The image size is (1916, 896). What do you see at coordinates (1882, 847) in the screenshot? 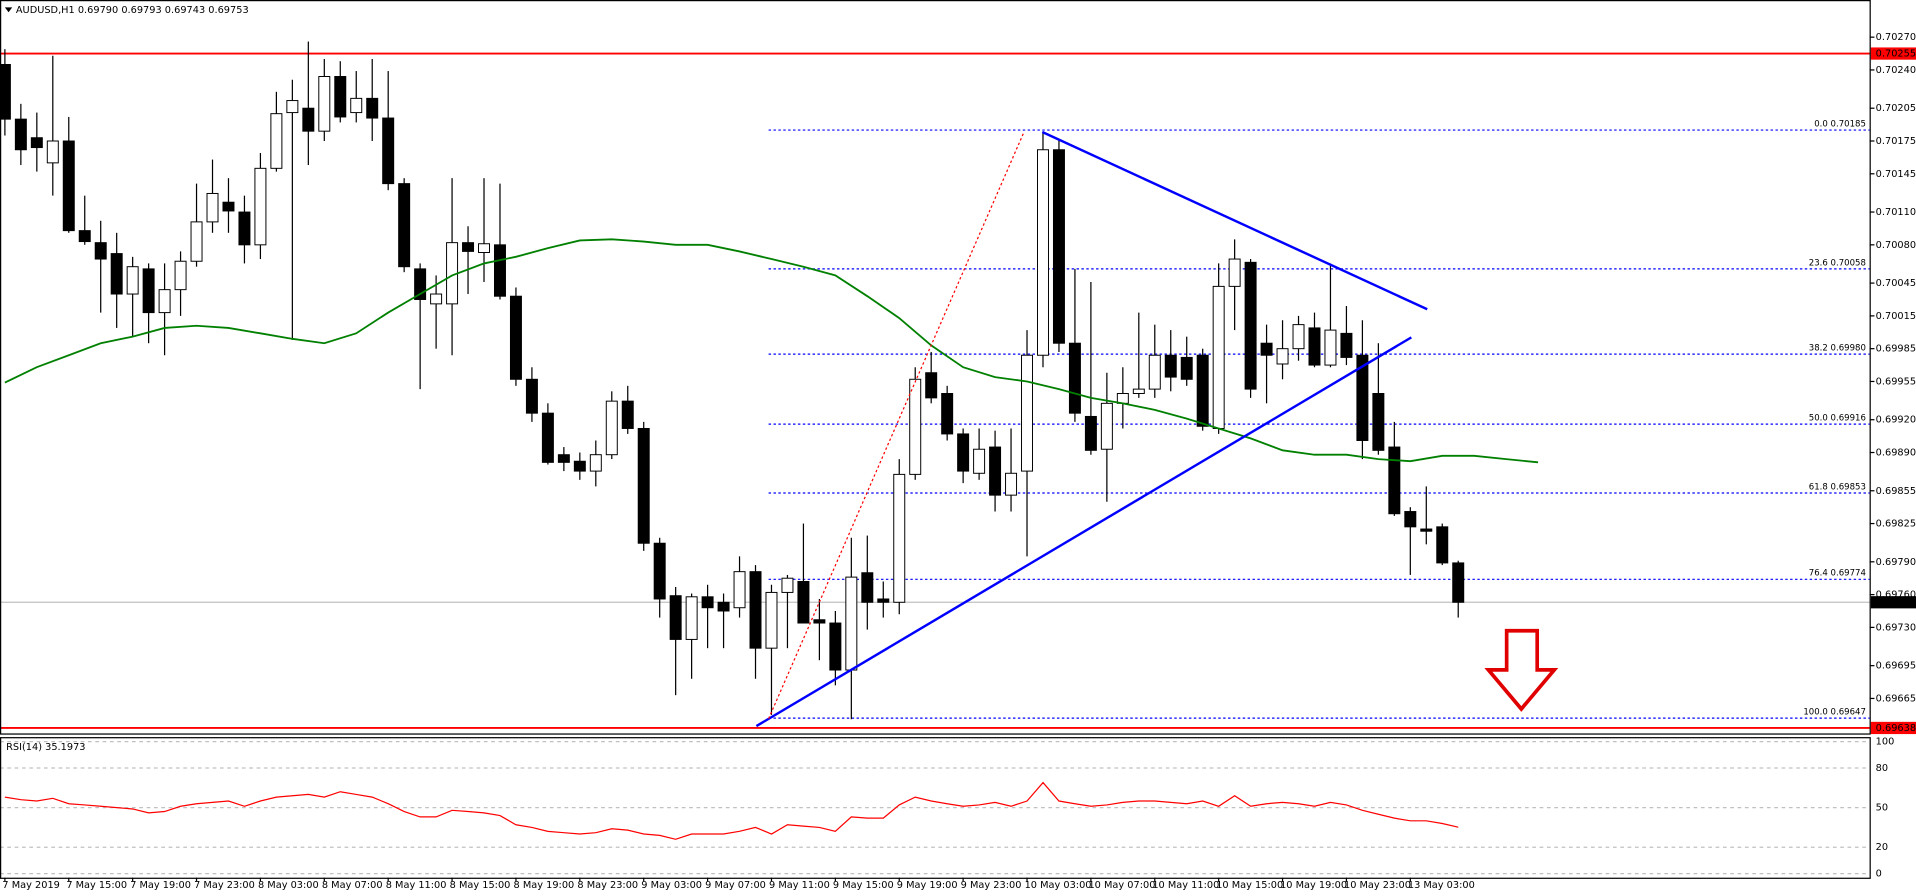
I see `y-tick-label: 20` at bounding box center [1882, 847].